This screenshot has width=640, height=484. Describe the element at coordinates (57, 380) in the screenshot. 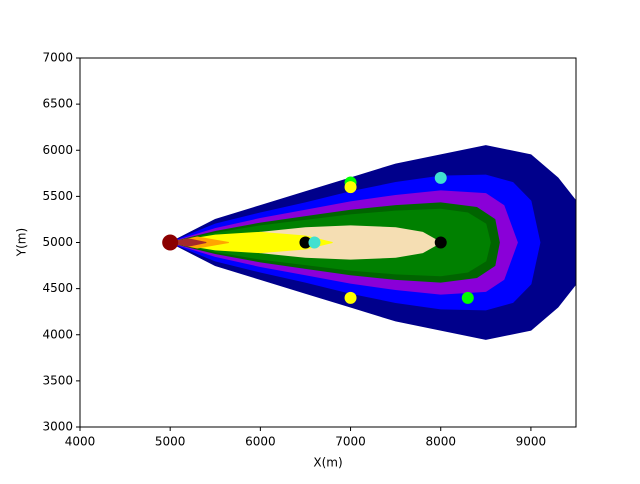

I see `y-tick-label: 3500` at that location.